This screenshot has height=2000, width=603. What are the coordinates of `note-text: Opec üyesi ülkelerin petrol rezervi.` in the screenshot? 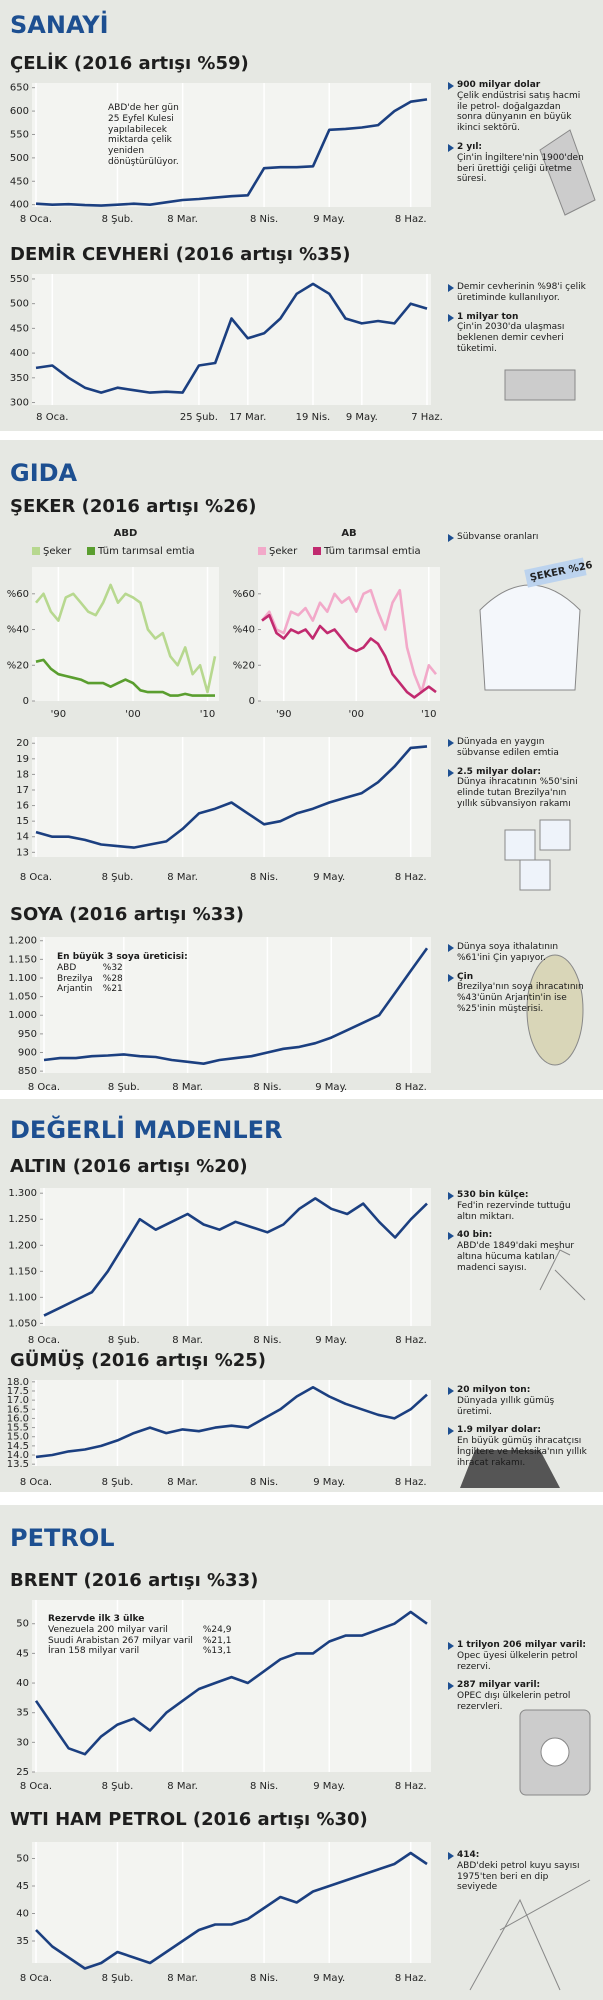 It's located at (517, 1661).